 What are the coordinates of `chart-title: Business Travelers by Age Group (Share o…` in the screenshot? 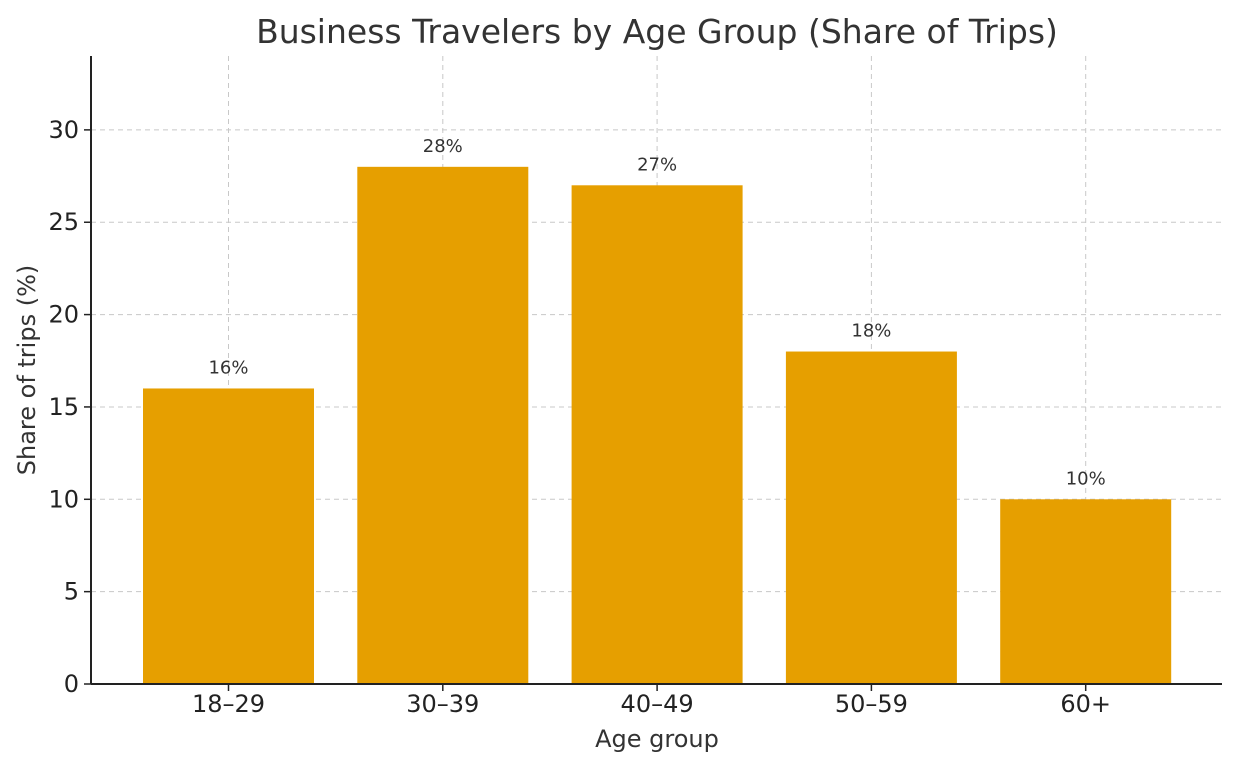 It's located at (657, 31).